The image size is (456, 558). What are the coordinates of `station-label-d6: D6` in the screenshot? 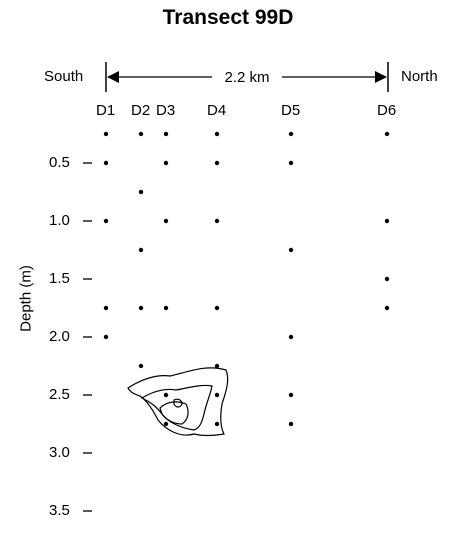 It's located at (387, 110).